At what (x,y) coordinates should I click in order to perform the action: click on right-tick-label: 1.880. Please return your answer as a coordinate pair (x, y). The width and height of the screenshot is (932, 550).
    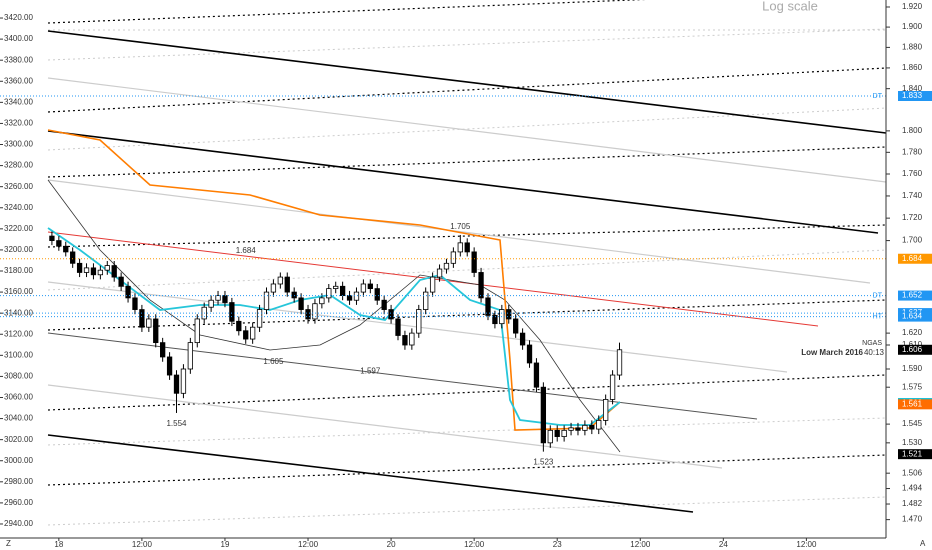
    Looking at the image, I should click on (912, 47).